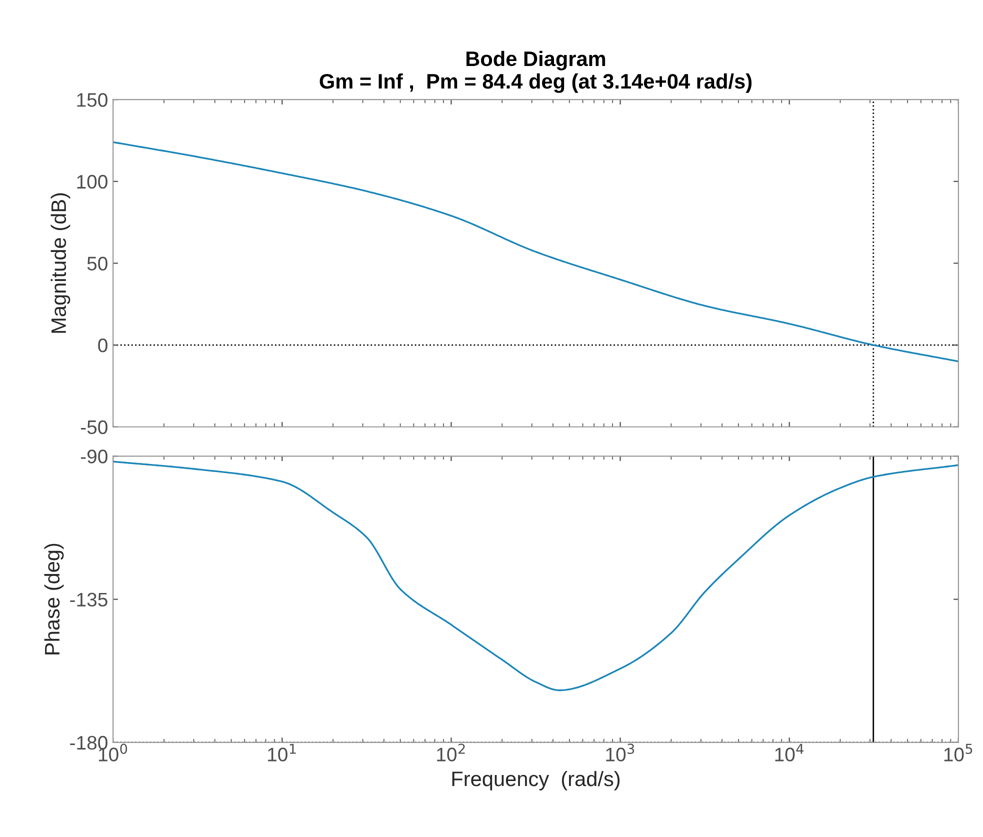  I want to click on x-tick-label: 10$^{1}$, so click(282, 753).